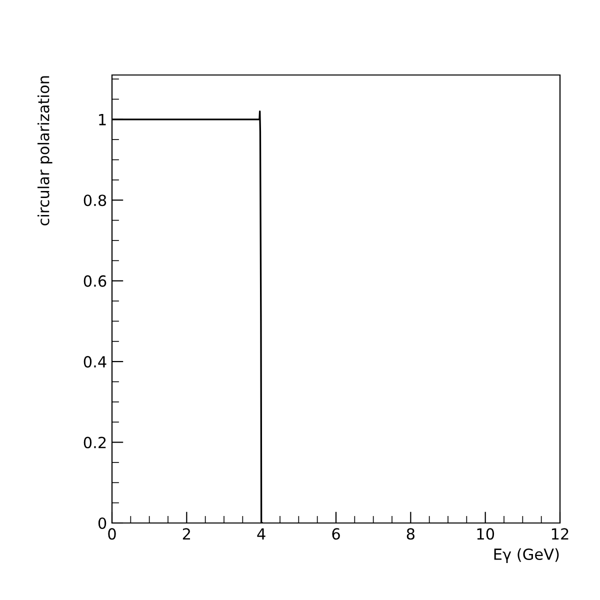 This screenshot has width=600, height=600. What do you see at coordinates (560, 534) in the screenshot?
I see `x-tick-label: 12` at bounding box center [560, 534].